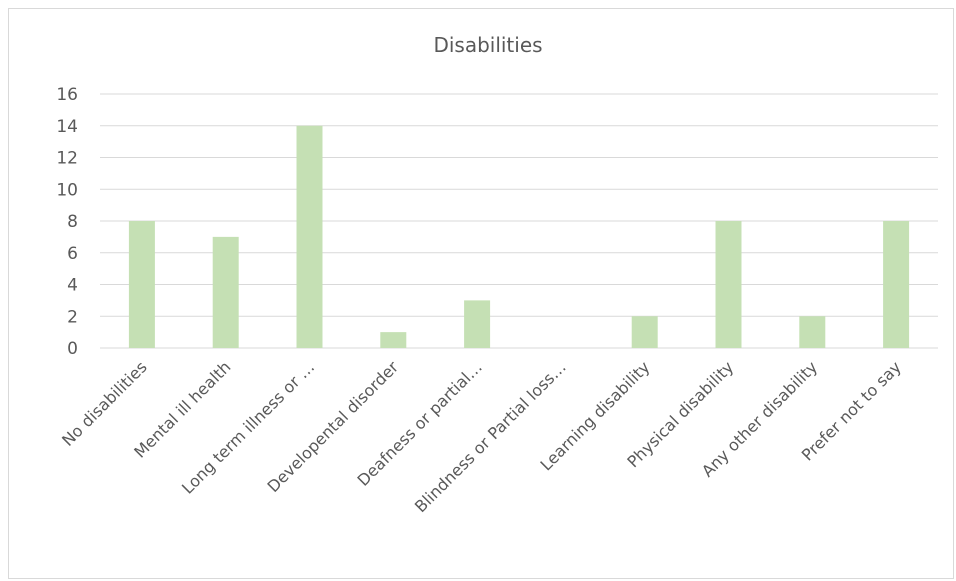  I want to click on y-tick-label: 16, so click(67, 95).